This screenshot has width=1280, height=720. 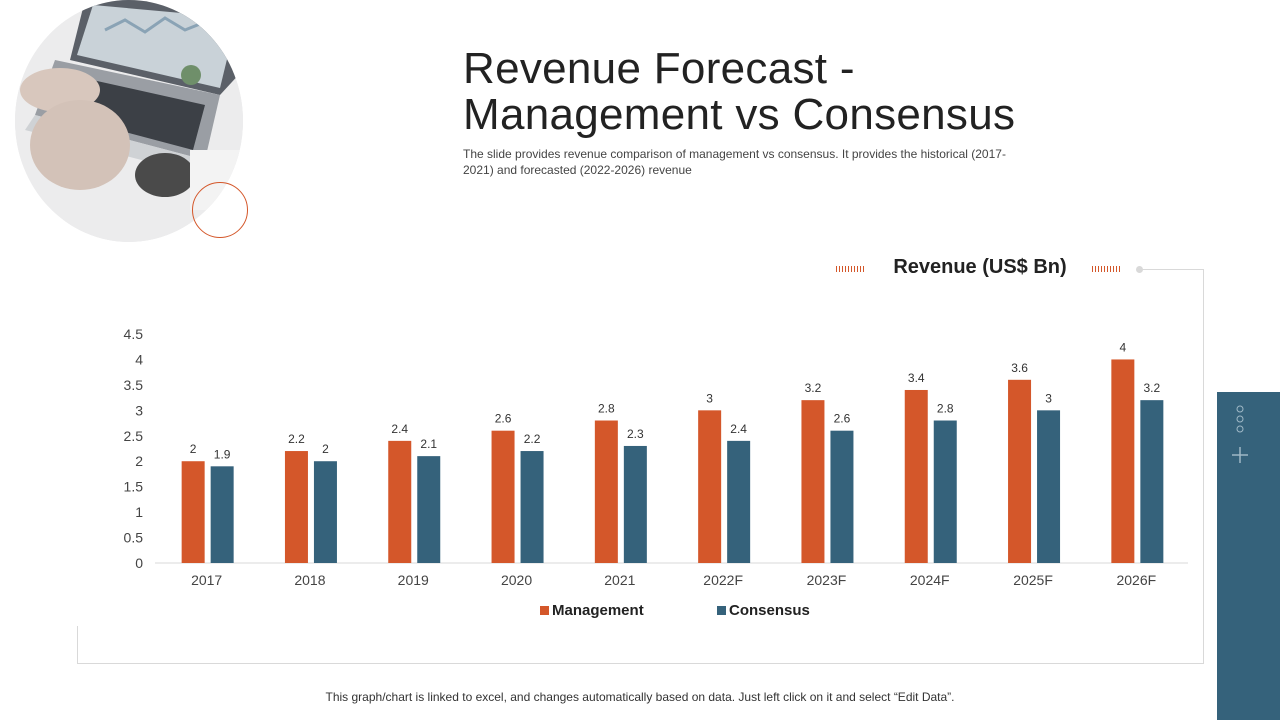 What do you see at coordinates (842, 419) in the screenshot?
I see `data-label-consensus: 2.6` at bounding box center [842, 419].